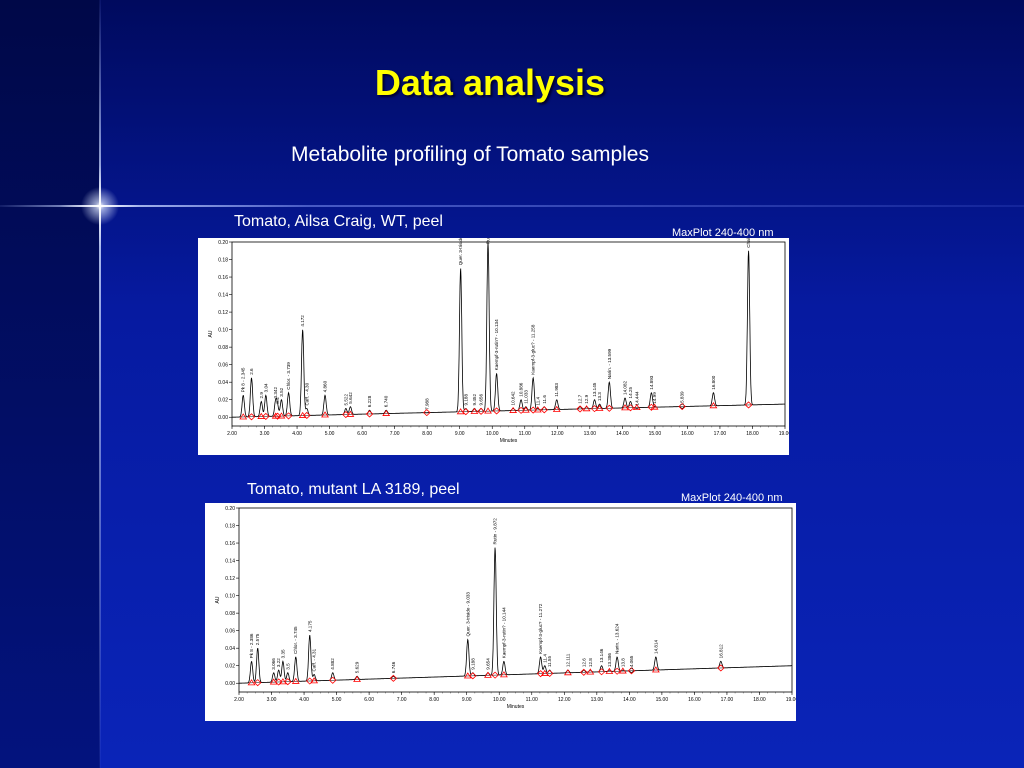 The width and height of the screenshot is (1024, 768). I want to click on peak-label: 14.082, so click(625, 387).